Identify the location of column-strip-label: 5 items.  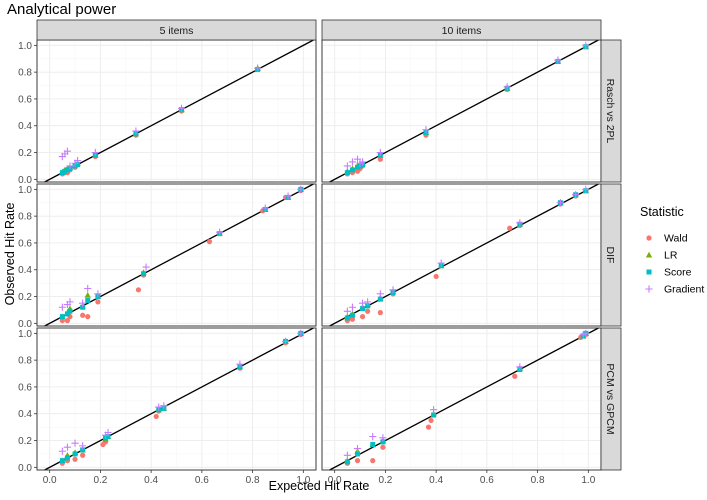
(177, 31).